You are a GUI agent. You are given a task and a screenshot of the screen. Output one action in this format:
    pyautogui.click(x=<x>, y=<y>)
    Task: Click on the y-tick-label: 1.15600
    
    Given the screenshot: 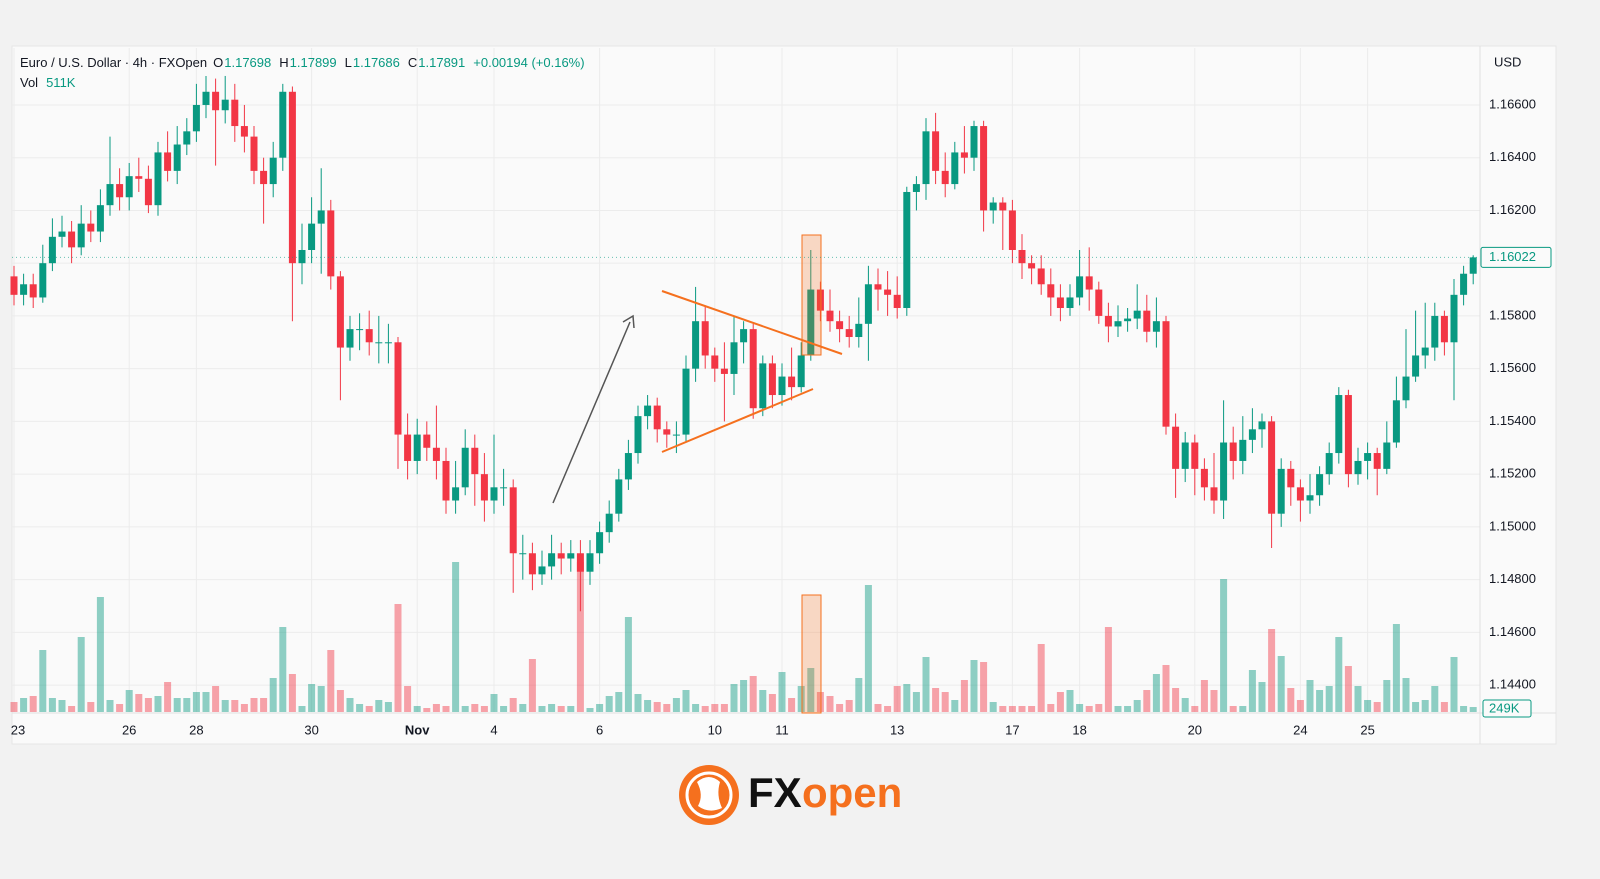 What is the action you would take?
    pyautogui.click(x=1512, y=367)
    